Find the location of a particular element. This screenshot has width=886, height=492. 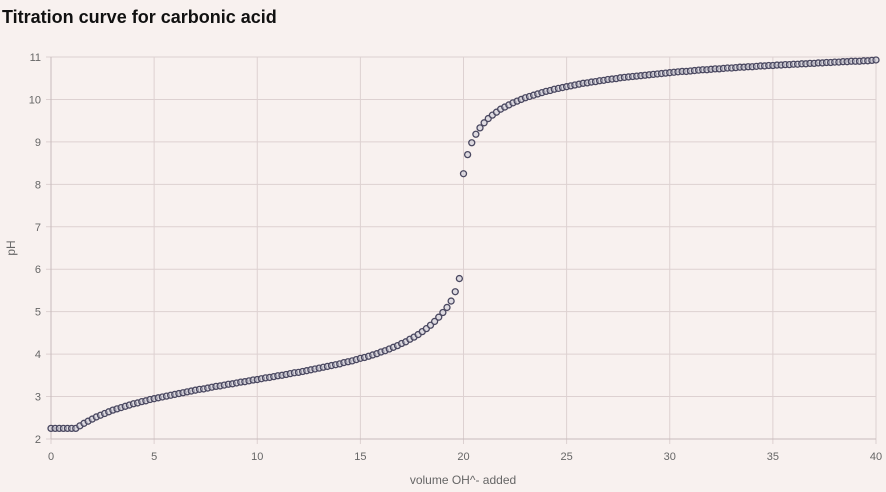

chart-title: Titration curve for carbonic acid is located at coordinates (139, 17).